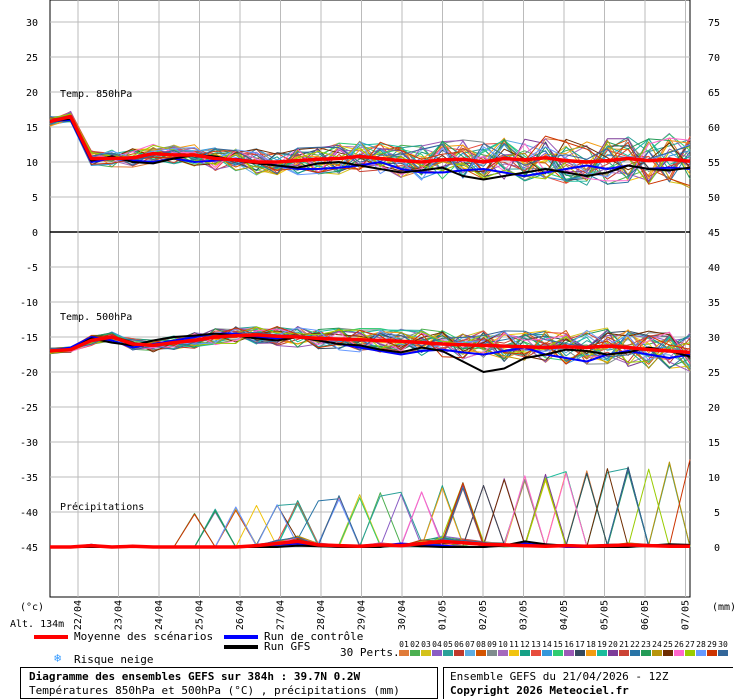 Image resolution: width=740 pixels, height=700 pixels. Describe the element at coordinates (32, 128) in the screenshot. I see `left-tick-label: 15` at that location.